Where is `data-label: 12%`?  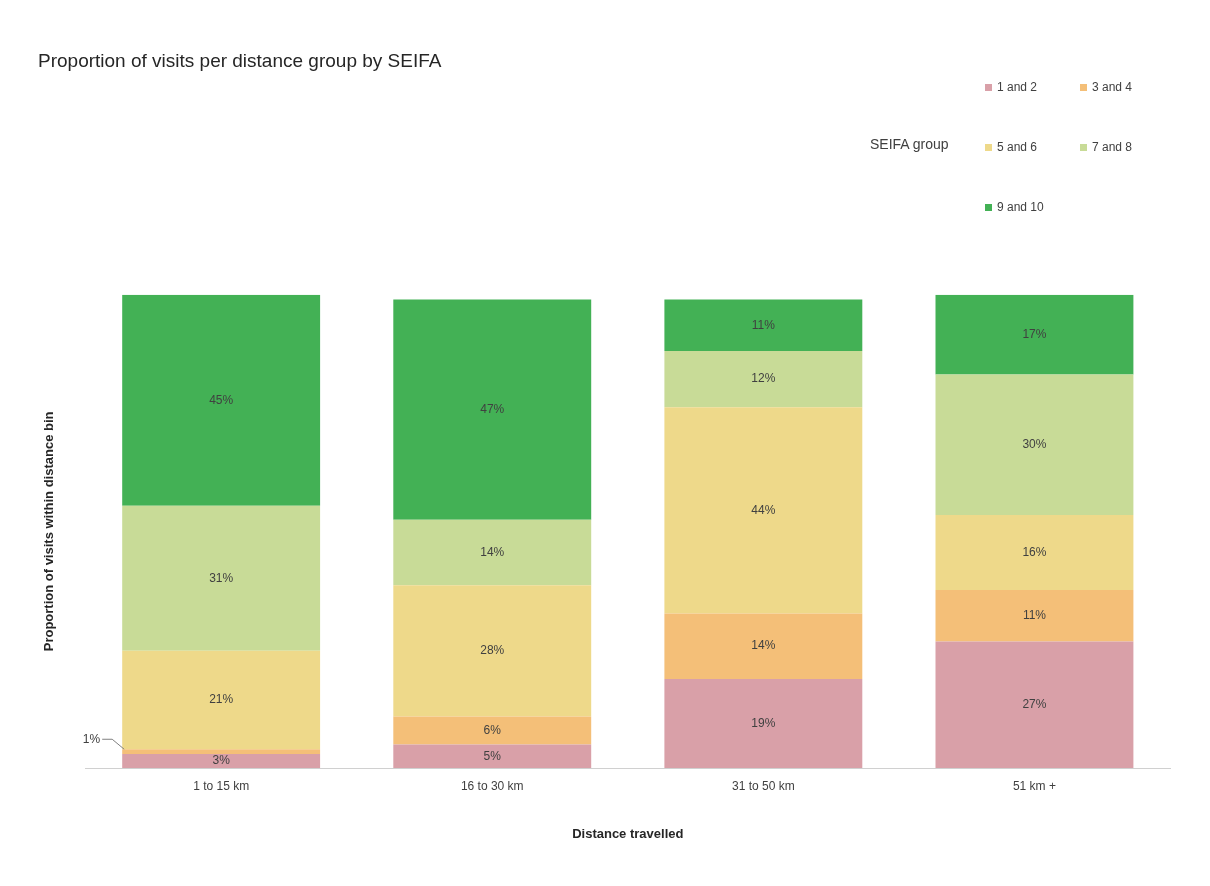
data-label: 12% is located at coordinates (763, 378).